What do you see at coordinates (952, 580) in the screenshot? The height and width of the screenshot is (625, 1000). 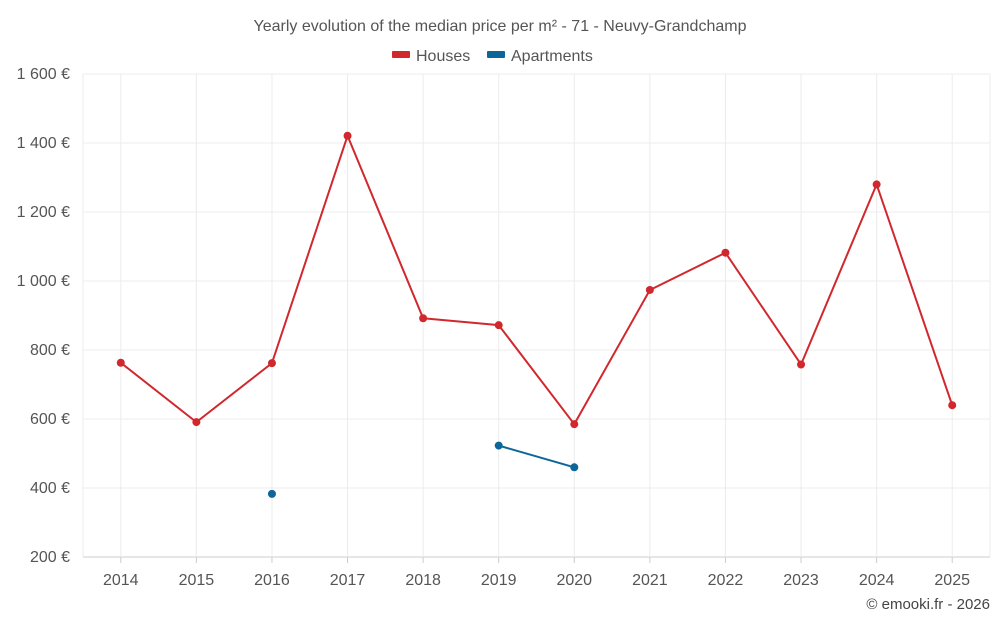 I see `x-tick-label: 2025` at bounding box center [952, 580].